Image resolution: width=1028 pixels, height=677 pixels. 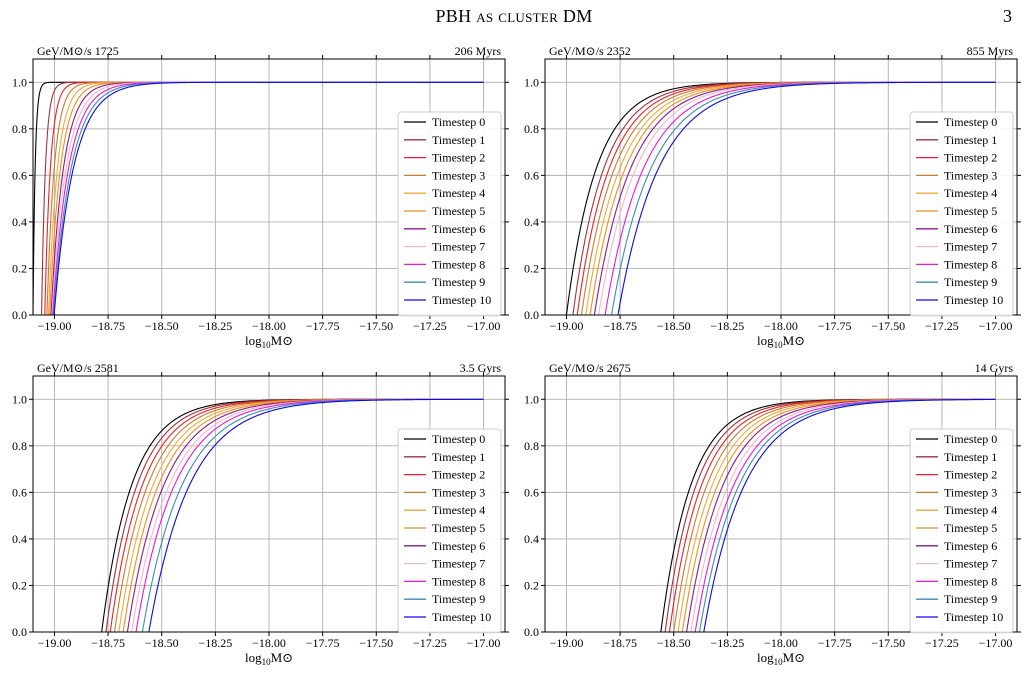 What do you see at coordinates (78, 368) in the screenshot?
I see `panel-title-left: GeV/M⊙/s 2581` at bounding box center [78, 368].